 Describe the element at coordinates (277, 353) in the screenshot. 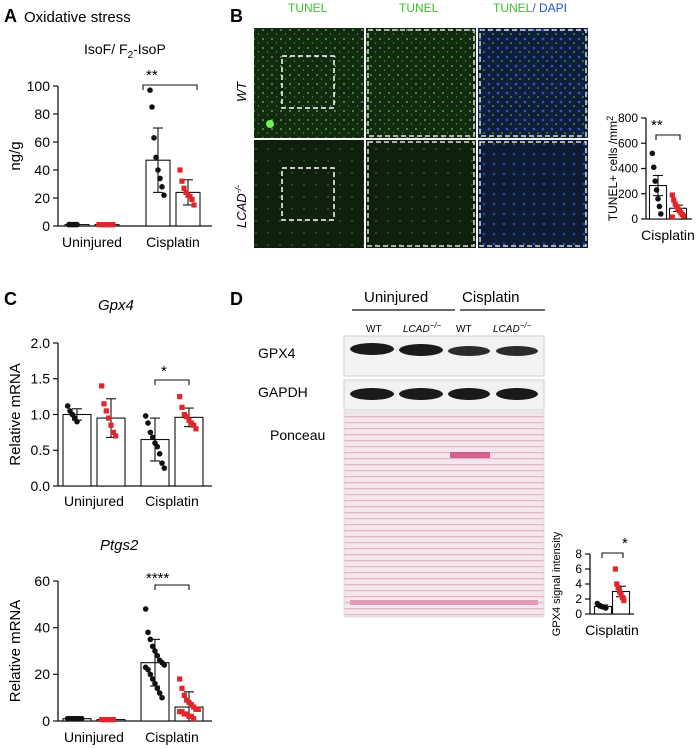

I see `blot-label-gpx4: GPX4` at that location.